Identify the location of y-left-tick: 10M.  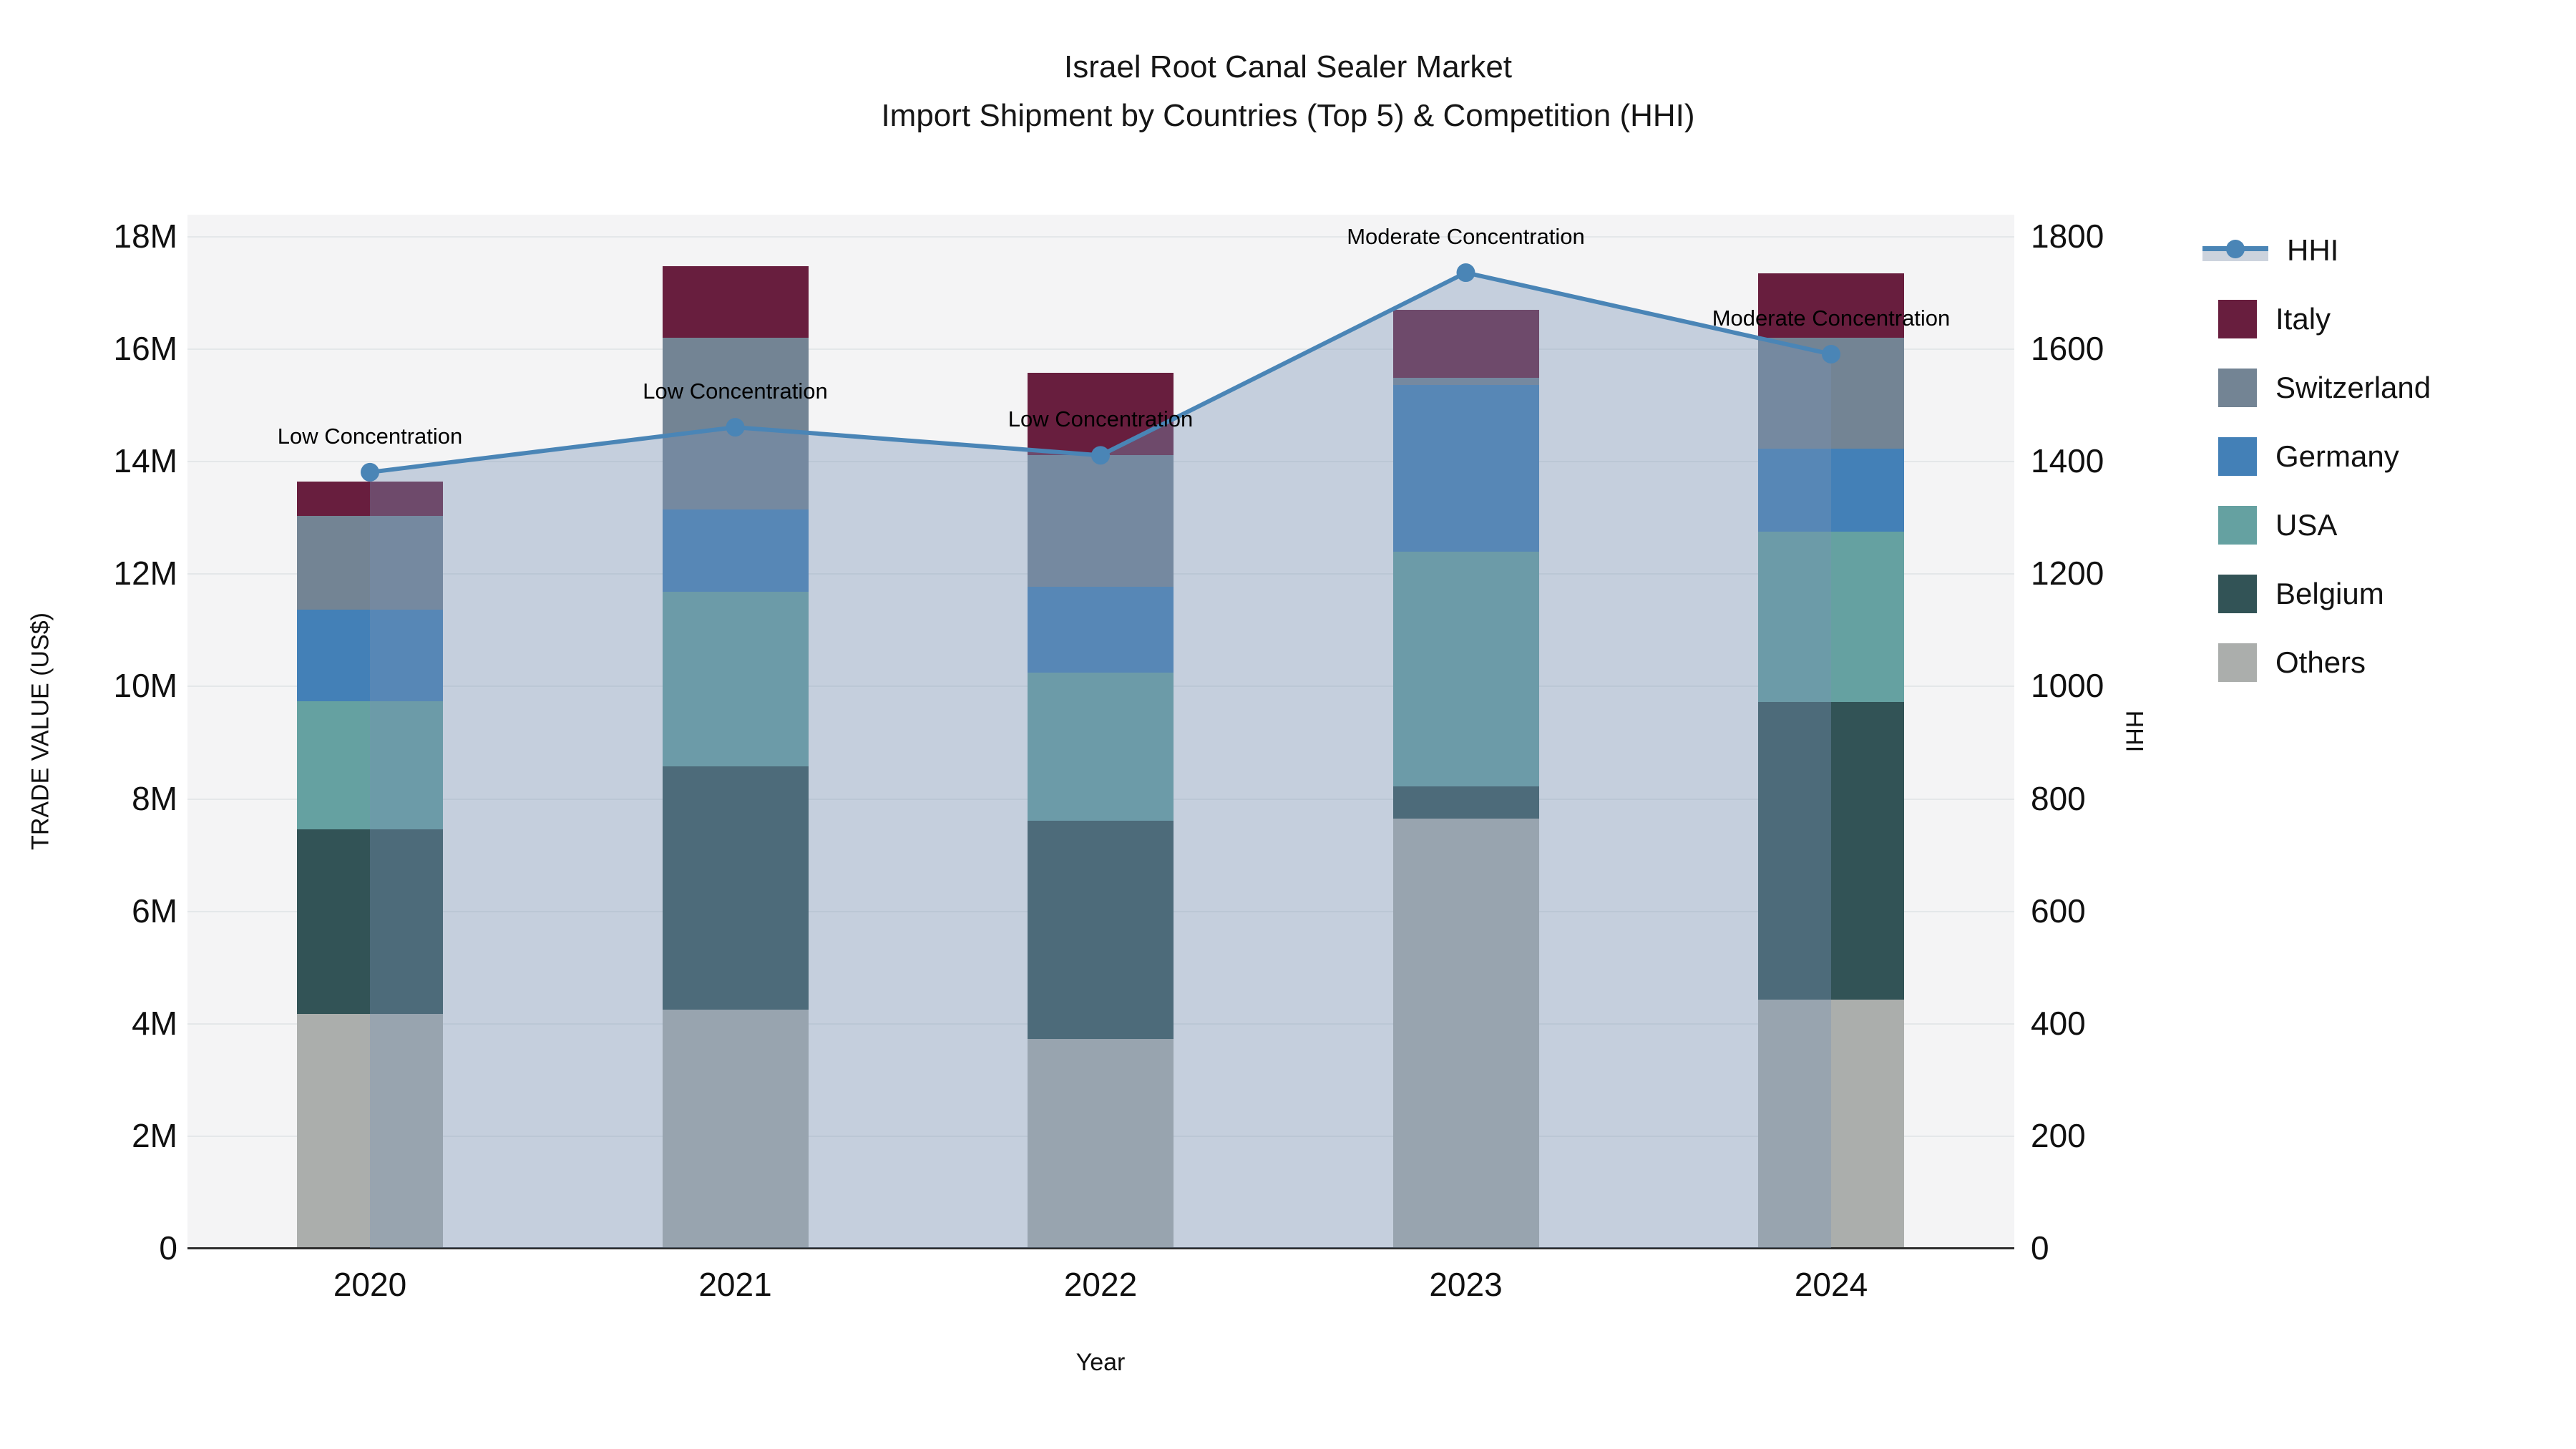
(145, 686).